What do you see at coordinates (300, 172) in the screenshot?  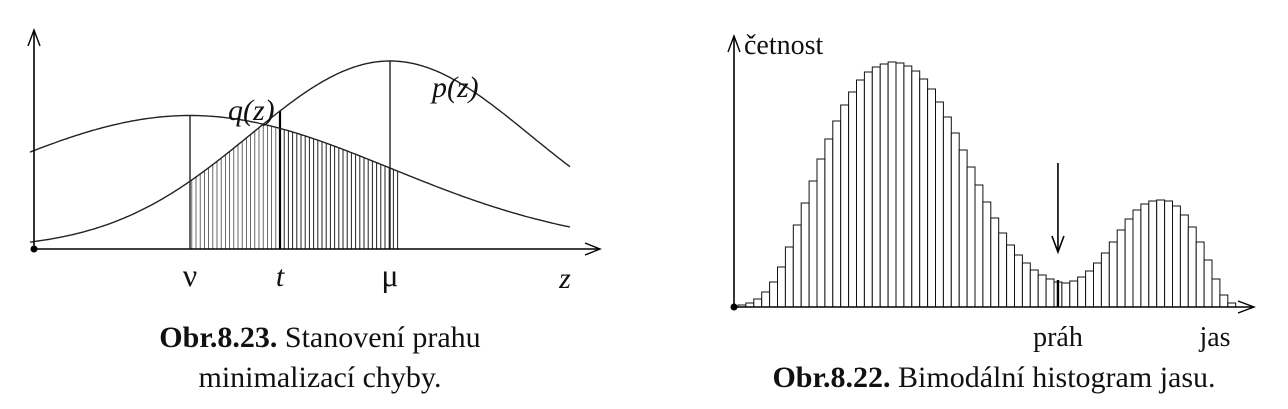 I see `curve-q` at bounding box center [300, 172].